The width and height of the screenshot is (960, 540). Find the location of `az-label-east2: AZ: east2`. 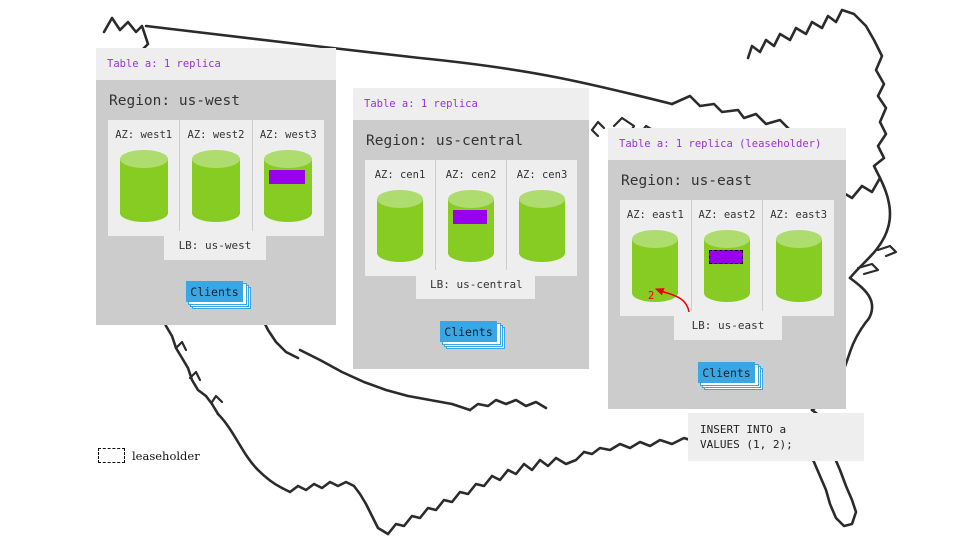

az-label-east2: AZ: east2 is located at coordinates (727, 214).